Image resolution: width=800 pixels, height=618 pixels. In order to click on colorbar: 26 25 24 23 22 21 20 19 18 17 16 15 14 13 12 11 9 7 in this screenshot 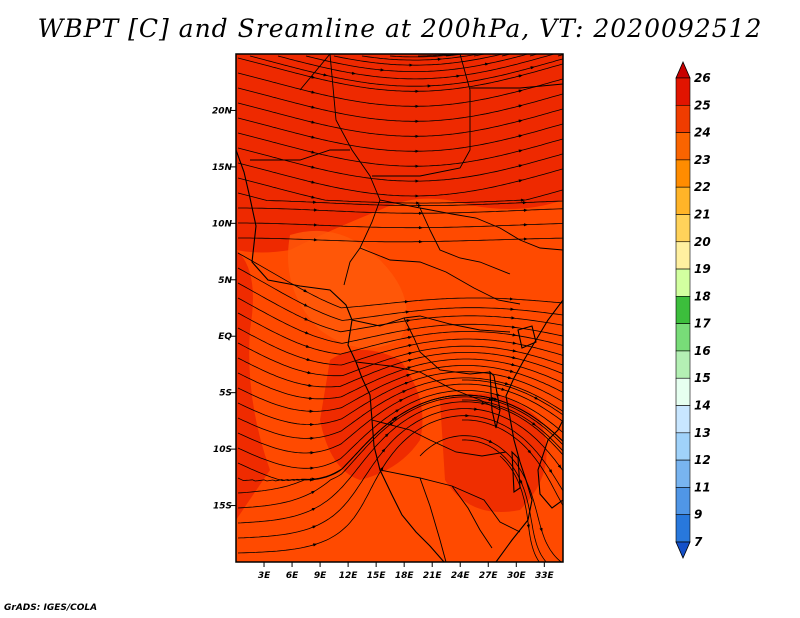, I will do `click(693, 310)`.